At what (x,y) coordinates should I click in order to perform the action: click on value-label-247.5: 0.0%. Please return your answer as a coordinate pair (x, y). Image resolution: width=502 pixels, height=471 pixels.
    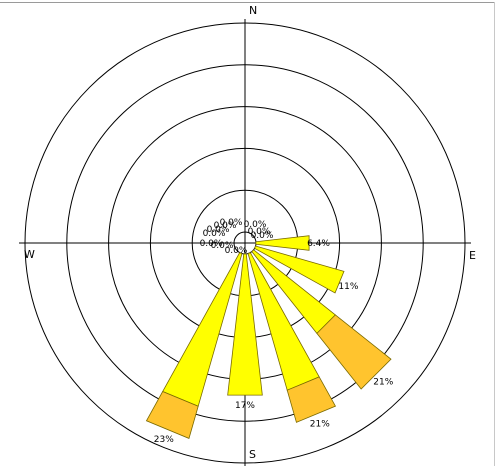
    Looking at the image, I should click on (222, 246).